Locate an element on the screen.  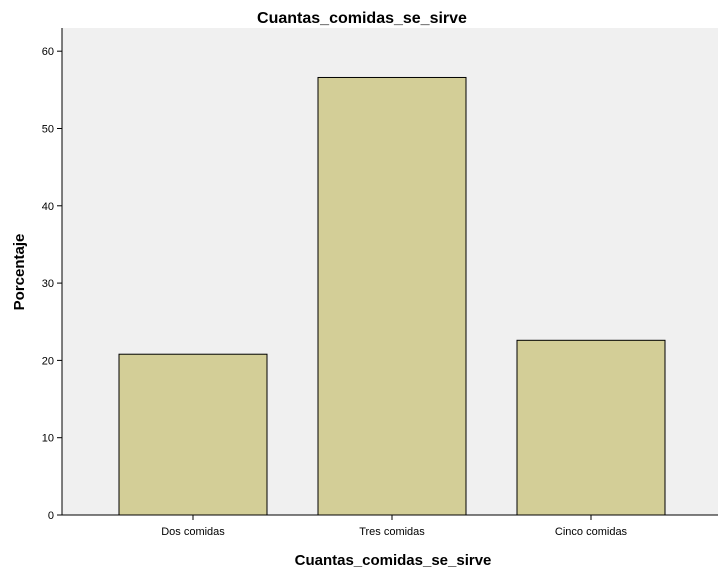
y-tick-label: 20 is located at coordinates (48, 361).